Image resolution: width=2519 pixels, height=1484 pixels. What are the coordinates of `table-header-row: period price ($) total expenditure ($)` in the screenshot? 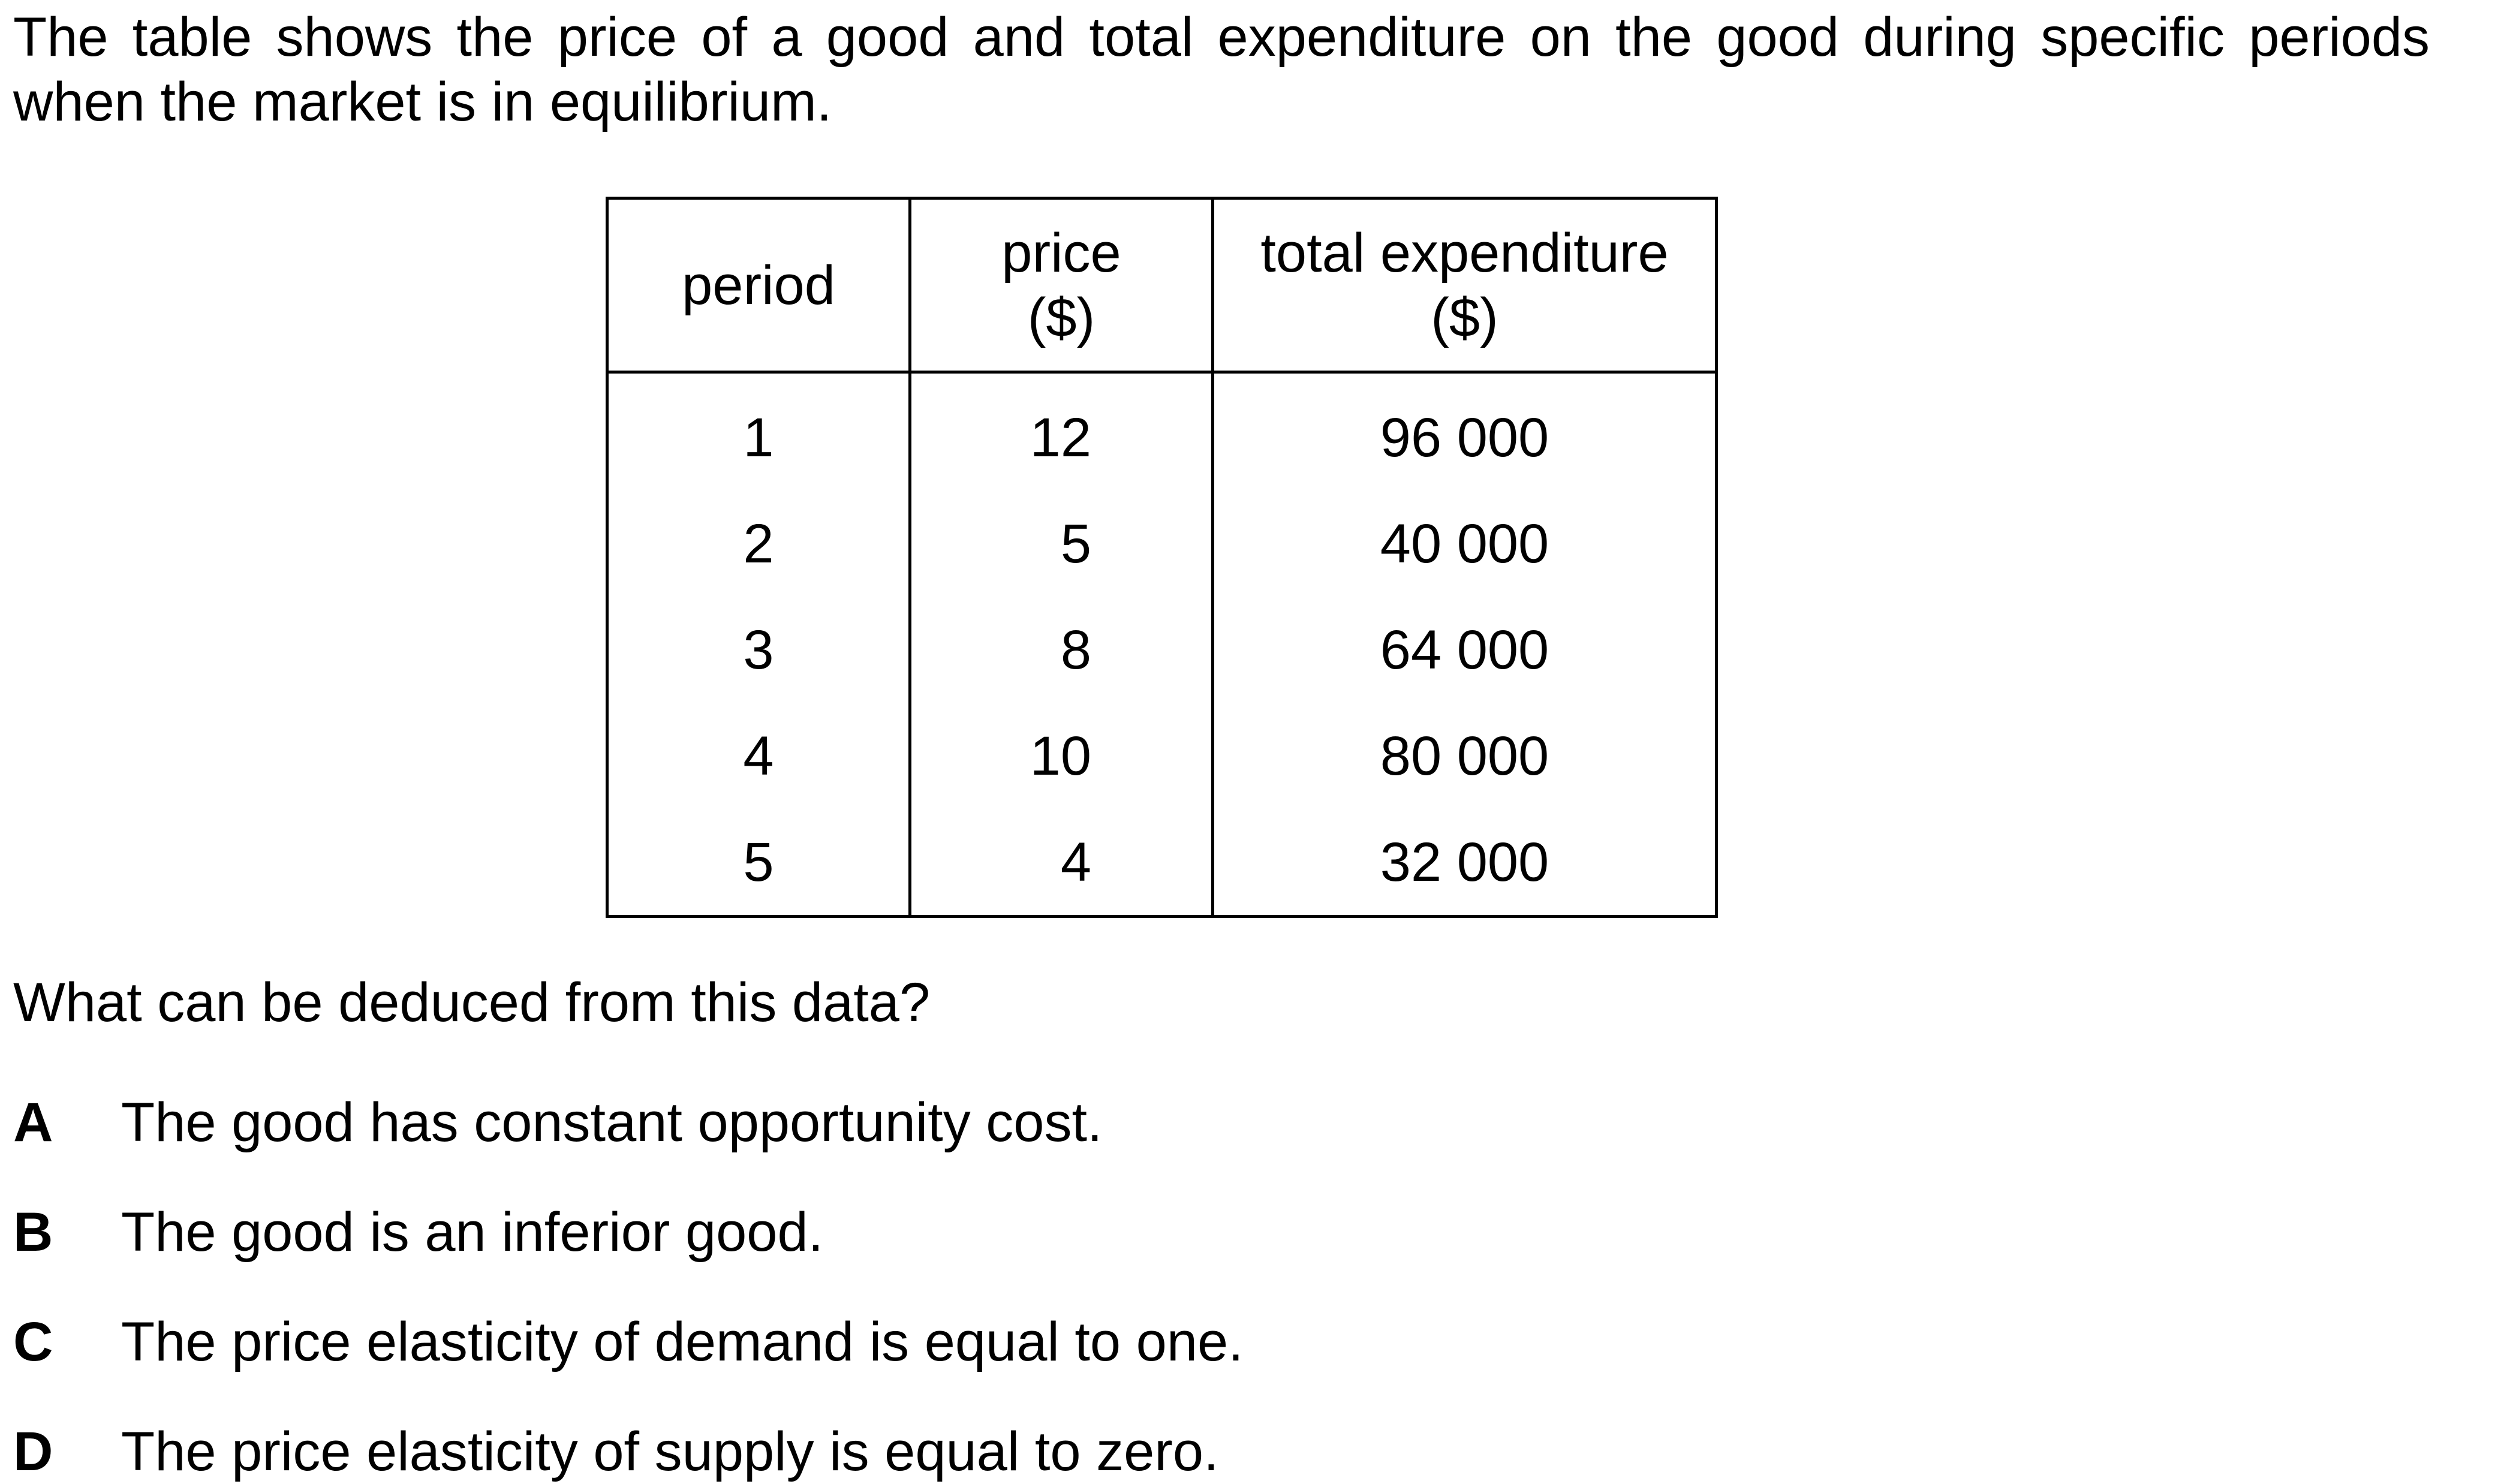 It's located at (1162, 285).